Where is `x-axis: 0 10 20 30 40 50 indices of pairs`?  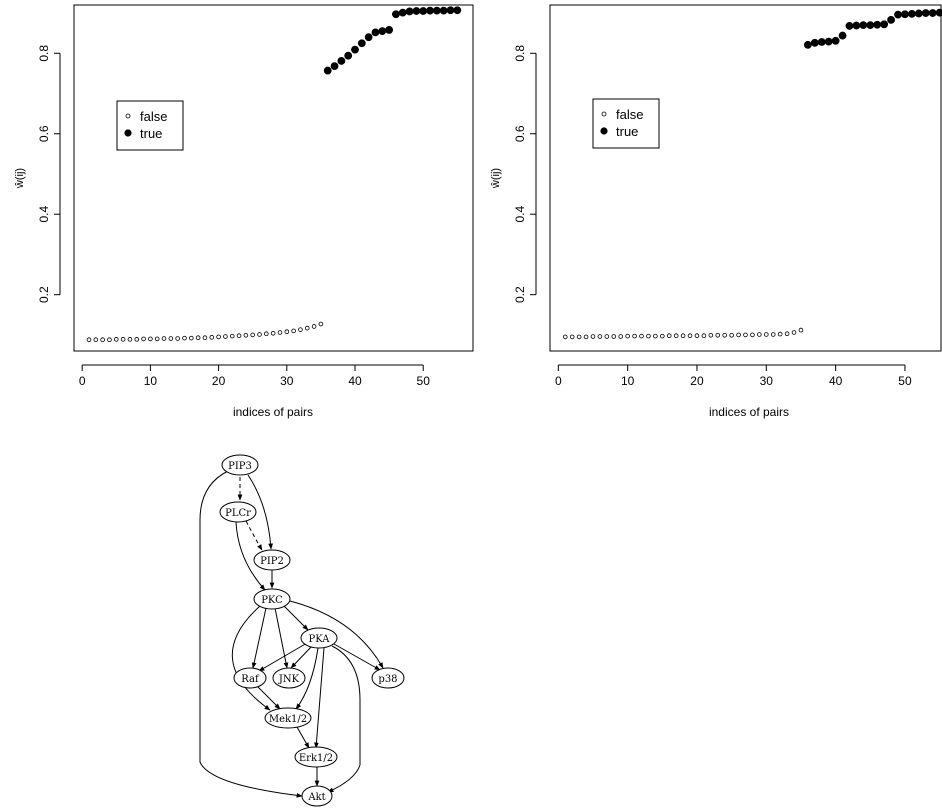 x-axis: 0 10 20 30 40 50 indices of pairs is located at coordinates (255, 391).